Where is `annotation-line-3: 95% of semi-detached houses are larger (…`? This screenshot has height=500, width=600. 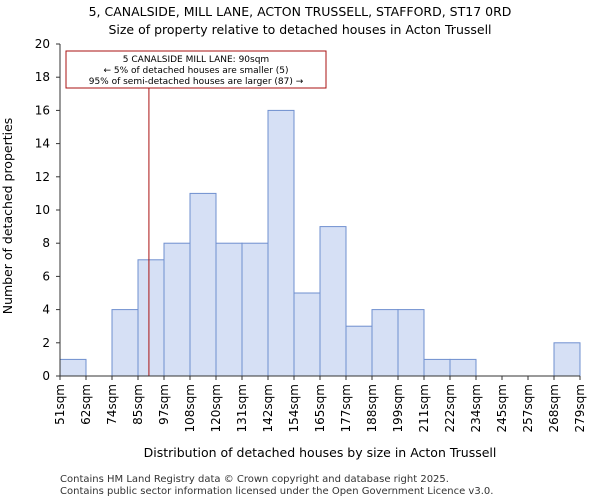
annotation-line-3: 95% of semi-detached houses are larger (… is located at coordinates (196, 82).